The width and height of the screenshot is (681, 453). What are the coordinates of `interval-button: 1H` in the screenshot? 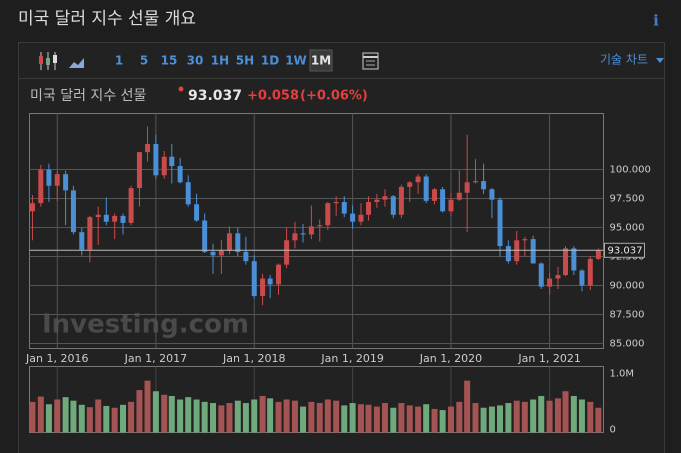 It's located at (220, 61).